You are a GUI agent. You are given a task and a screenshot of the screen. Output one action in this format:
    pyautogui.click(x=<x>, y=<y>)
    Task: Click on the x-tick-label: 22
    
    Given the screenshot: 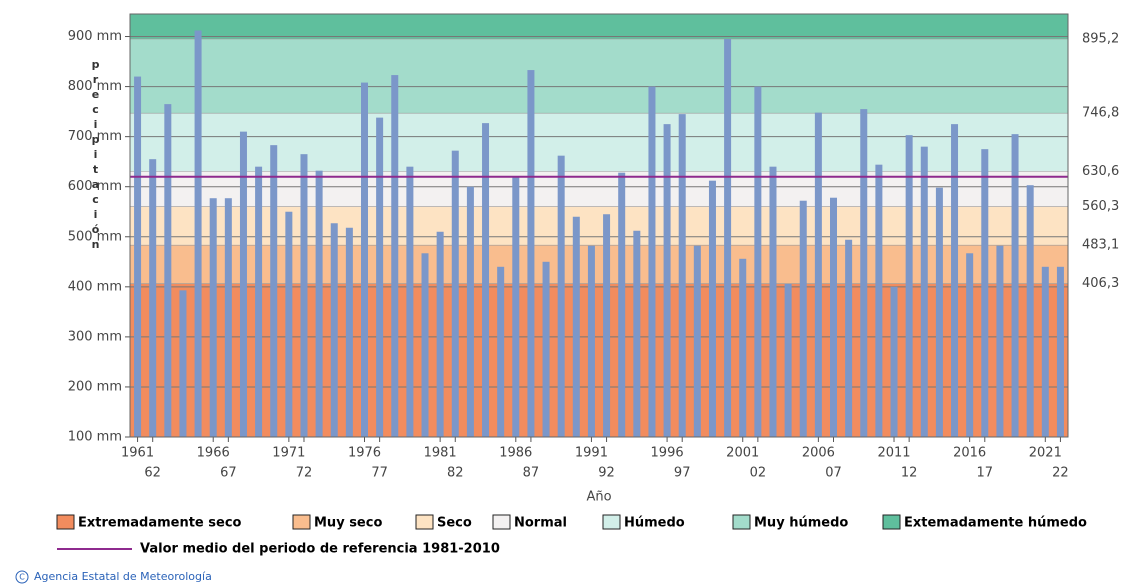 What is the action you would take?
    pyautogui.click(x=1060, y=473)
    